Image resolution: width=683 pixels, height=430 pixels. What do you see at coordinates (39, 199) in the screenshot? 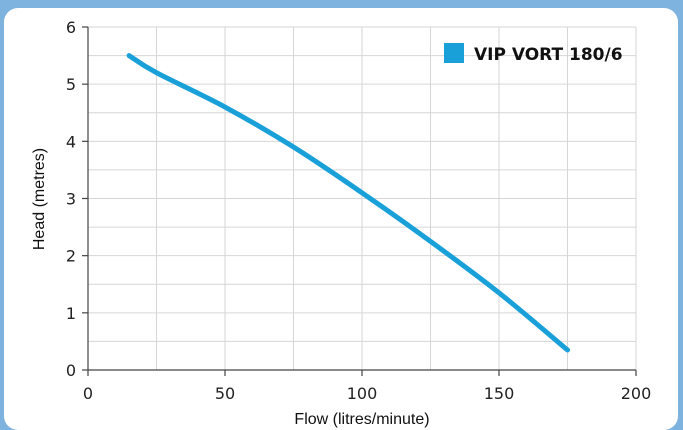
I see `y-axis-label: Head (metres)` at bounding box center [39, 199].